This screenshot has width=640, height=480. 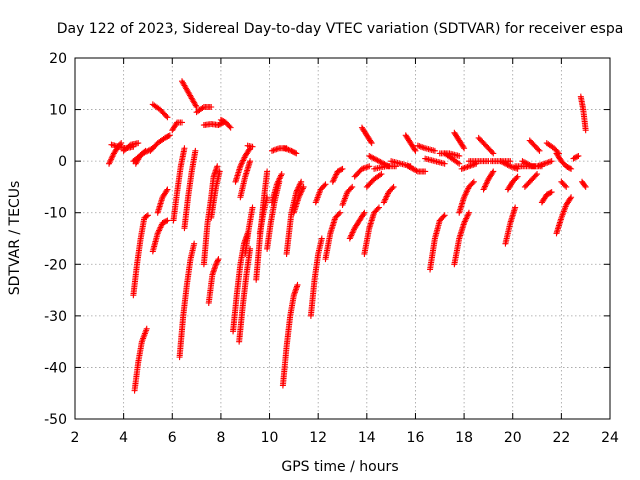 What do you see at coordinates (464, 438) in the screenshot?
I see `x-tick-label: 18` at bounding box center [464, 438].